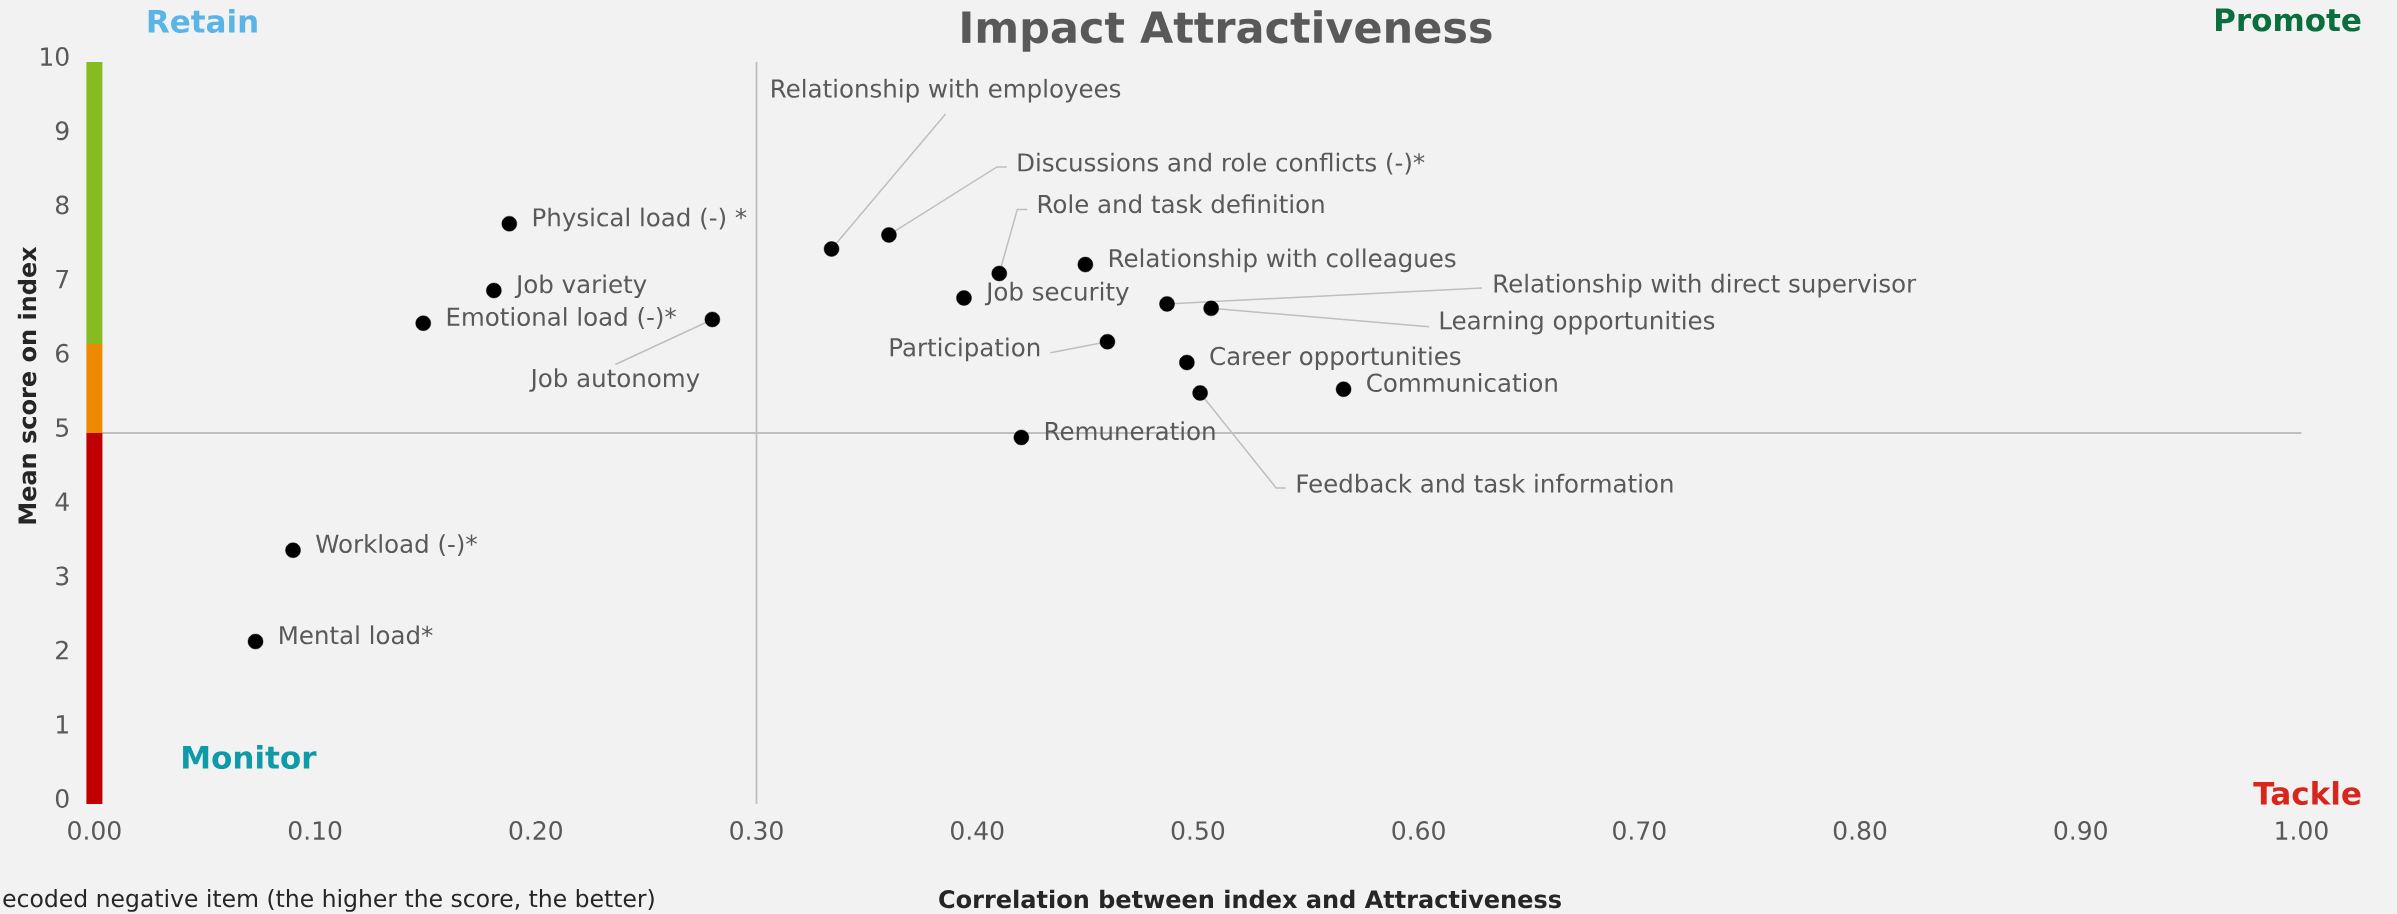 Image resolution: width=2397 pixels, height=914 pixels. What do you see at coordinates (1250, 899) in the screenshot?
I see `x-axis-title: Correlation between index and Attractiveness` at bounding box center [1250, 899].